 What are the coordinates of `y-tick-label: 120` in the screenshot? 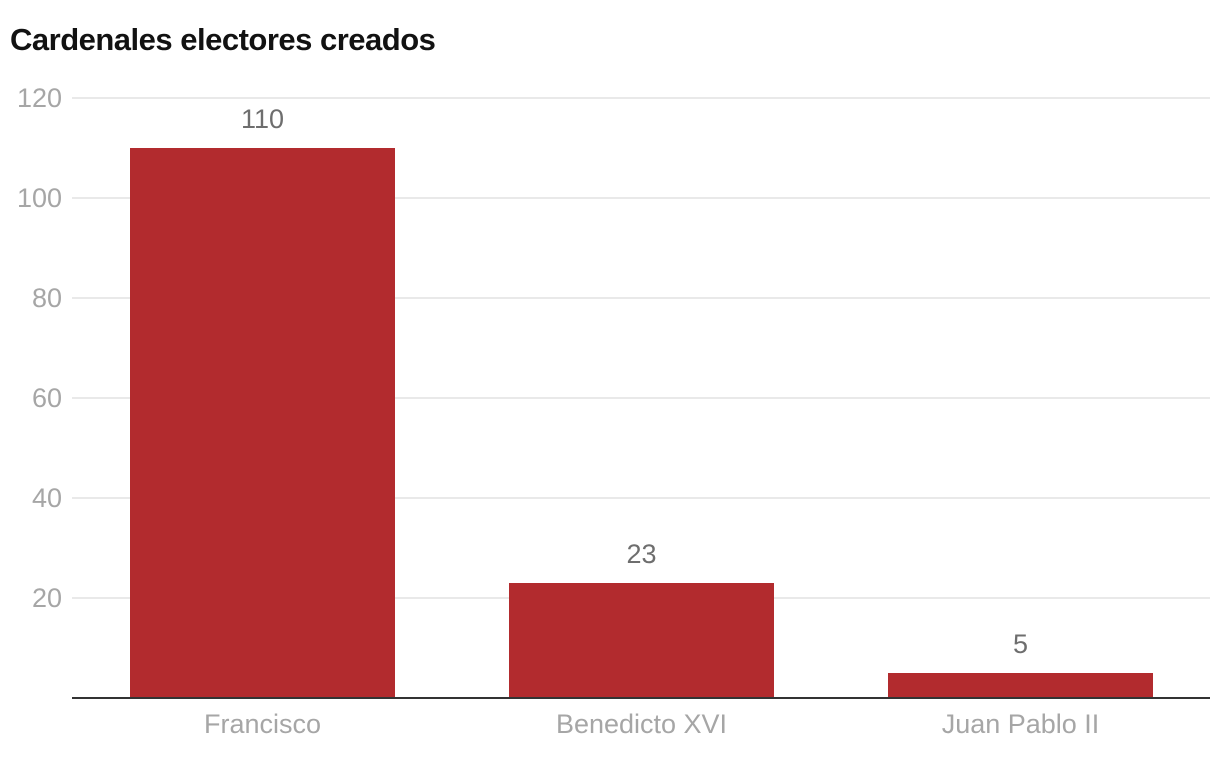 It's located at (39, 98).